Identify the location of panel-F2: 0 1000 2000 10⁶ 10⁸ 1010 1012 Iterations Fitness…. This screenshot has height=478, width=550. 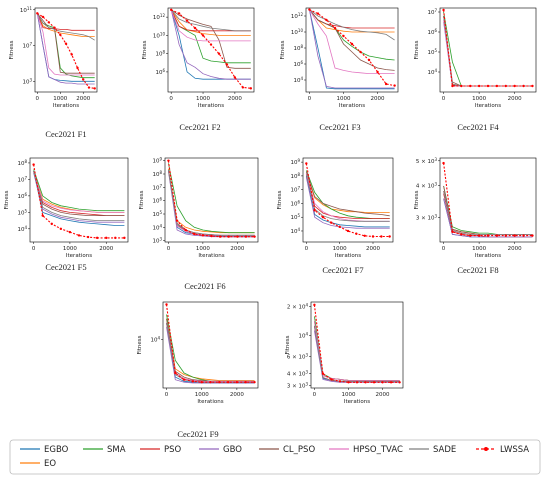
(198, 69).